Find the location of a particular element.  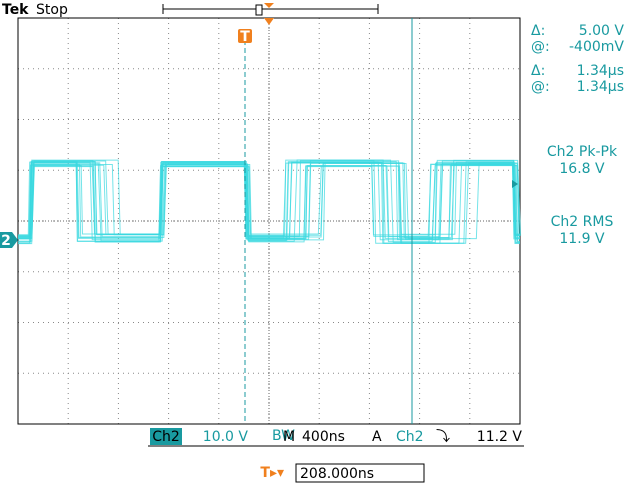

waveform is located at coordinates (270, 202).